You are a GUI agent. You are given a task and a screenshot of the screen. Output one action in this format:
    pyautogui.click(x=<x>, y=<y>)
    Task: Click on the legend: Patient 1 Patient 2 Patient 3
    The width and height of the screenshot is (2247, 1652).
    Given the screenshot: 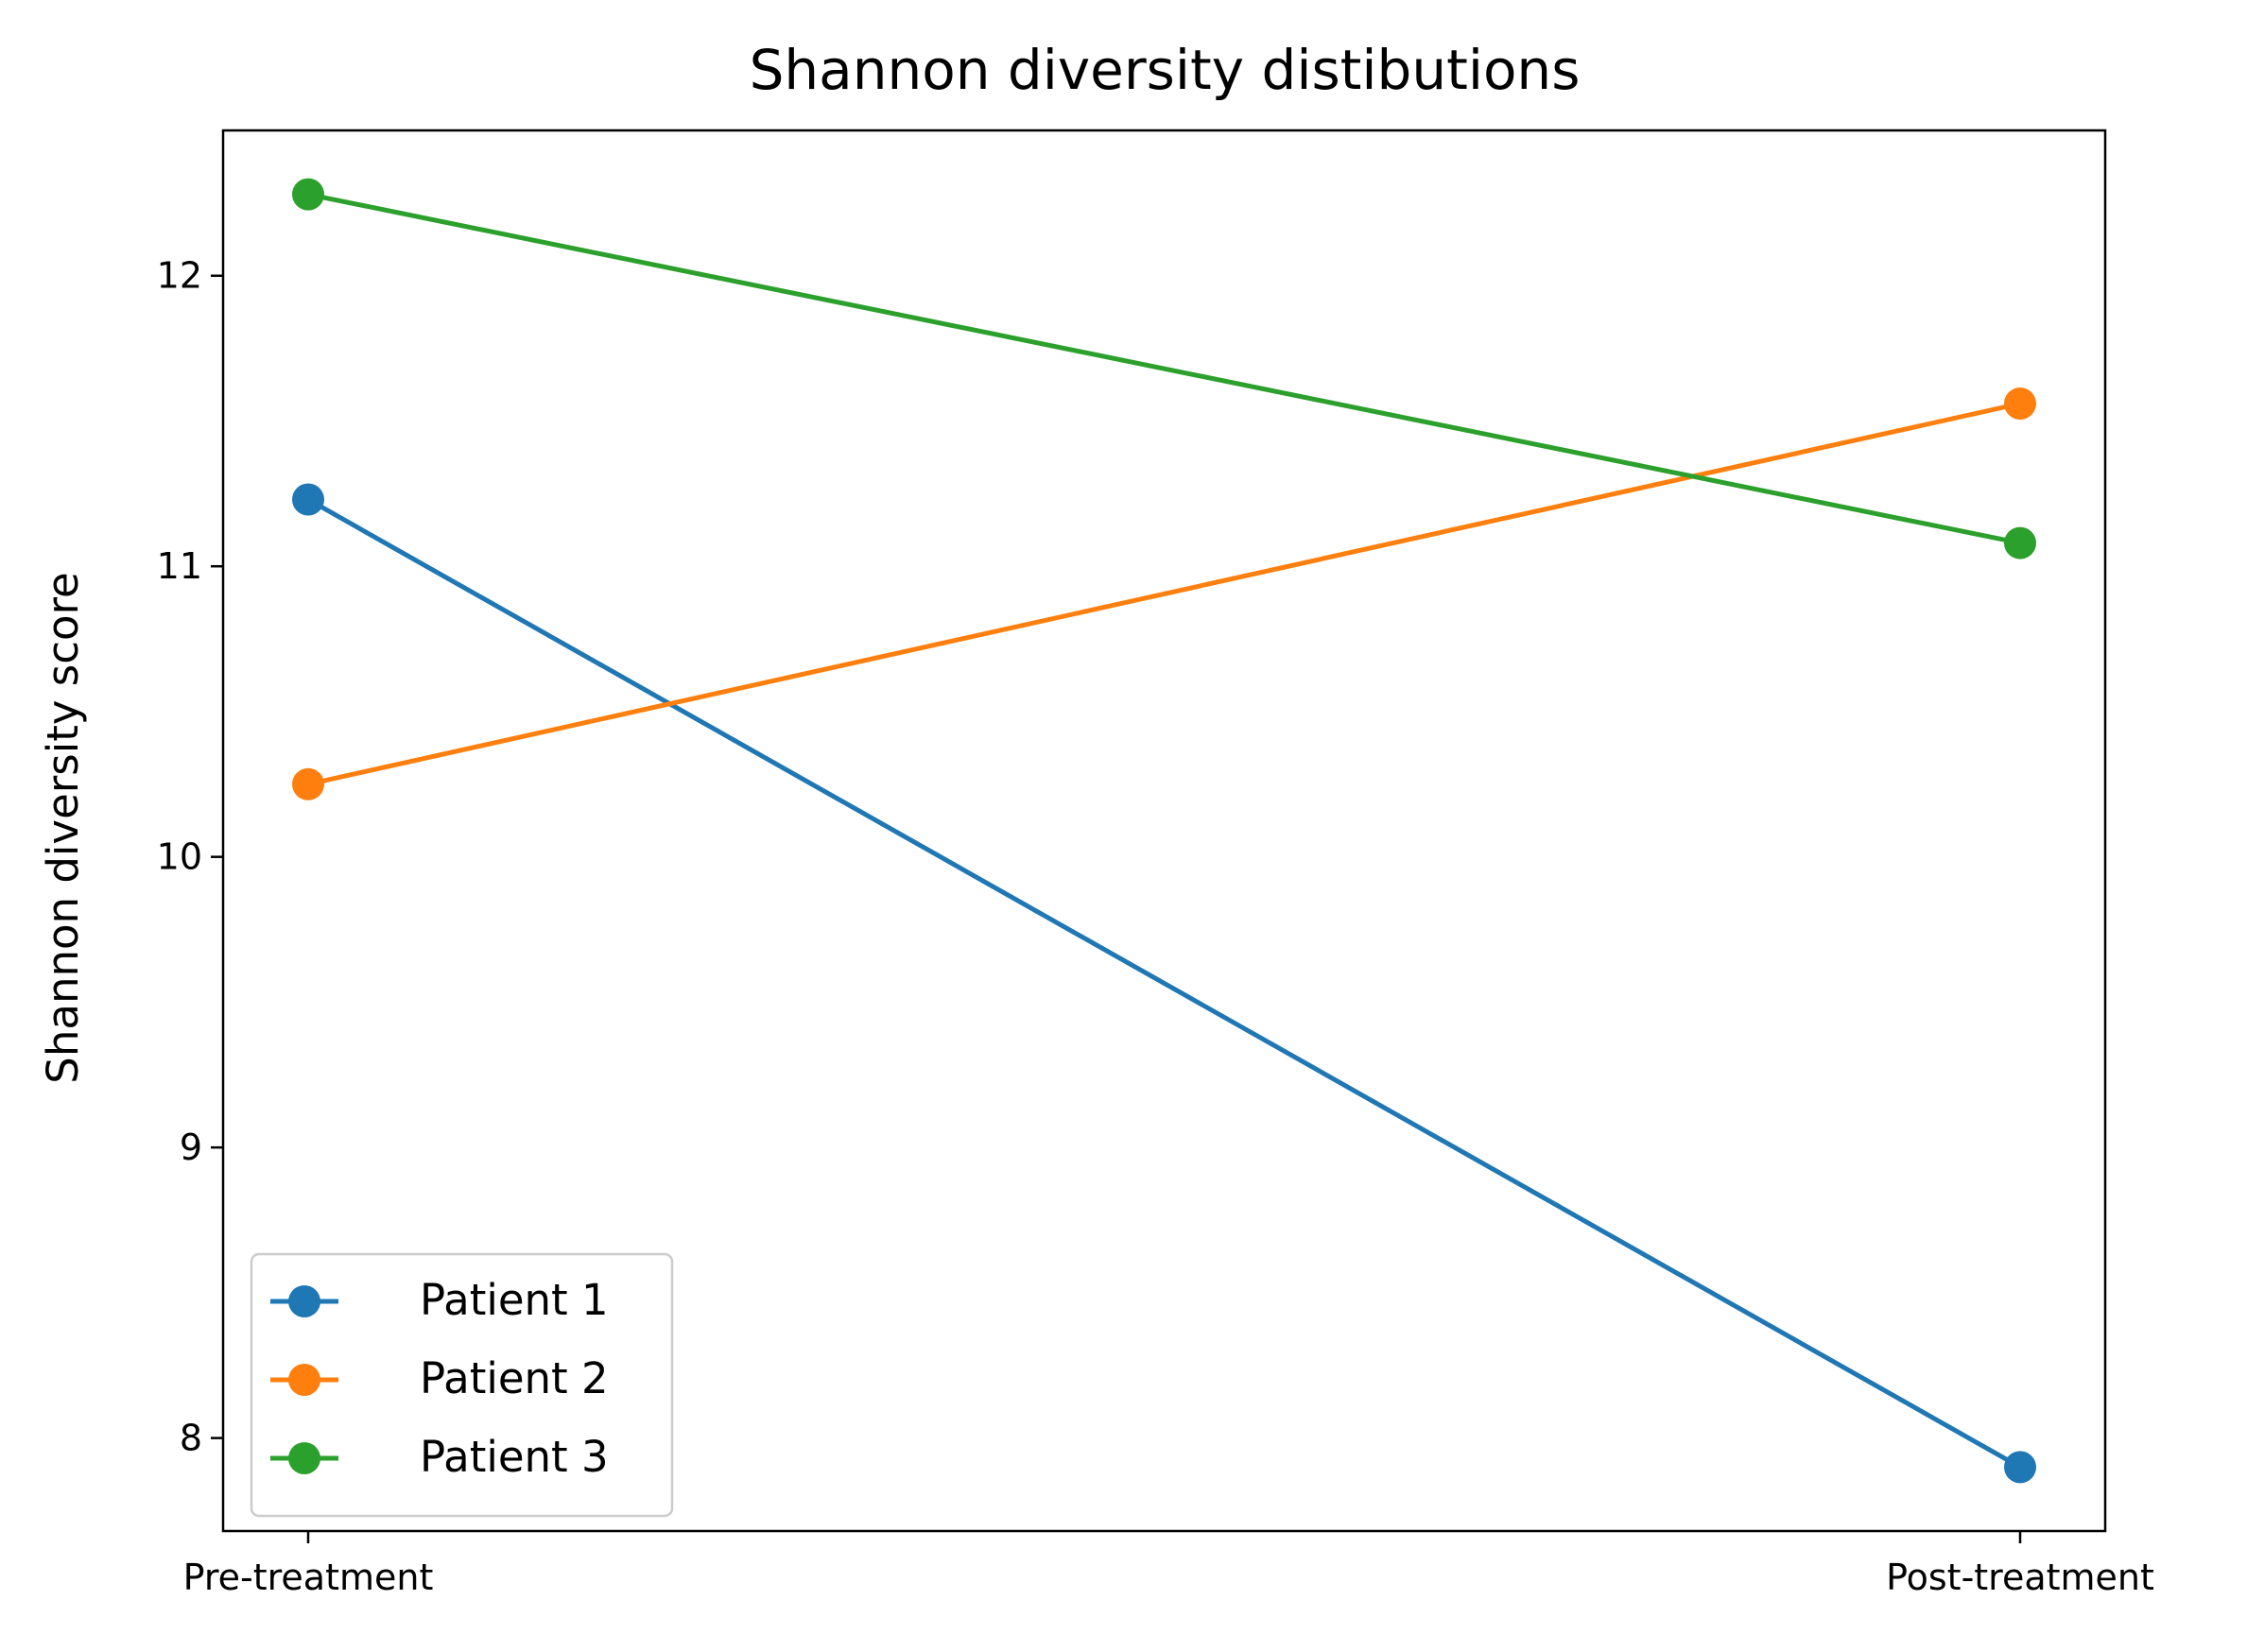 What is the action you would take?
    pyautogui.click(x=462, y=1385)
    